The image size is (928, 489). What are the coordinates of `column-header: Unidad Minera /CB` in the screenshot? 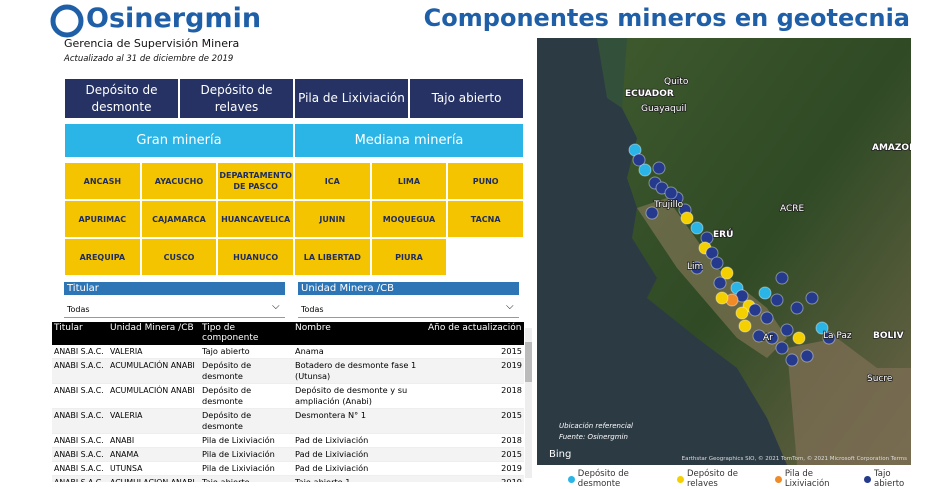 It's located at (154, 333).